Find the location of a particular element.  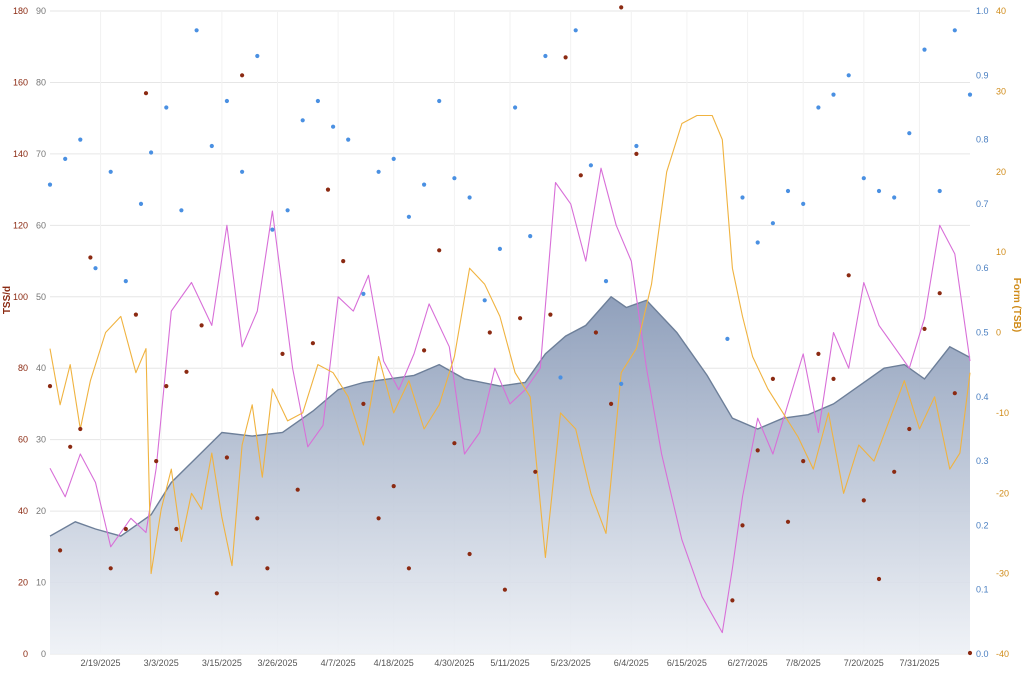

x-tick-label: 6/4/2025 is located at coordinates (631, 663).